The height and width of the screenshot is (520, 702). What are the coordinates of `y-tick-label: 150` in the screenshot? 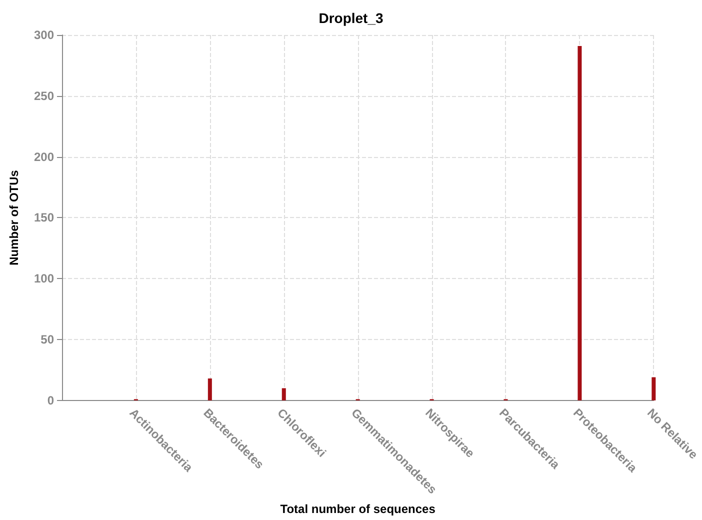 It's located at (44, 217).